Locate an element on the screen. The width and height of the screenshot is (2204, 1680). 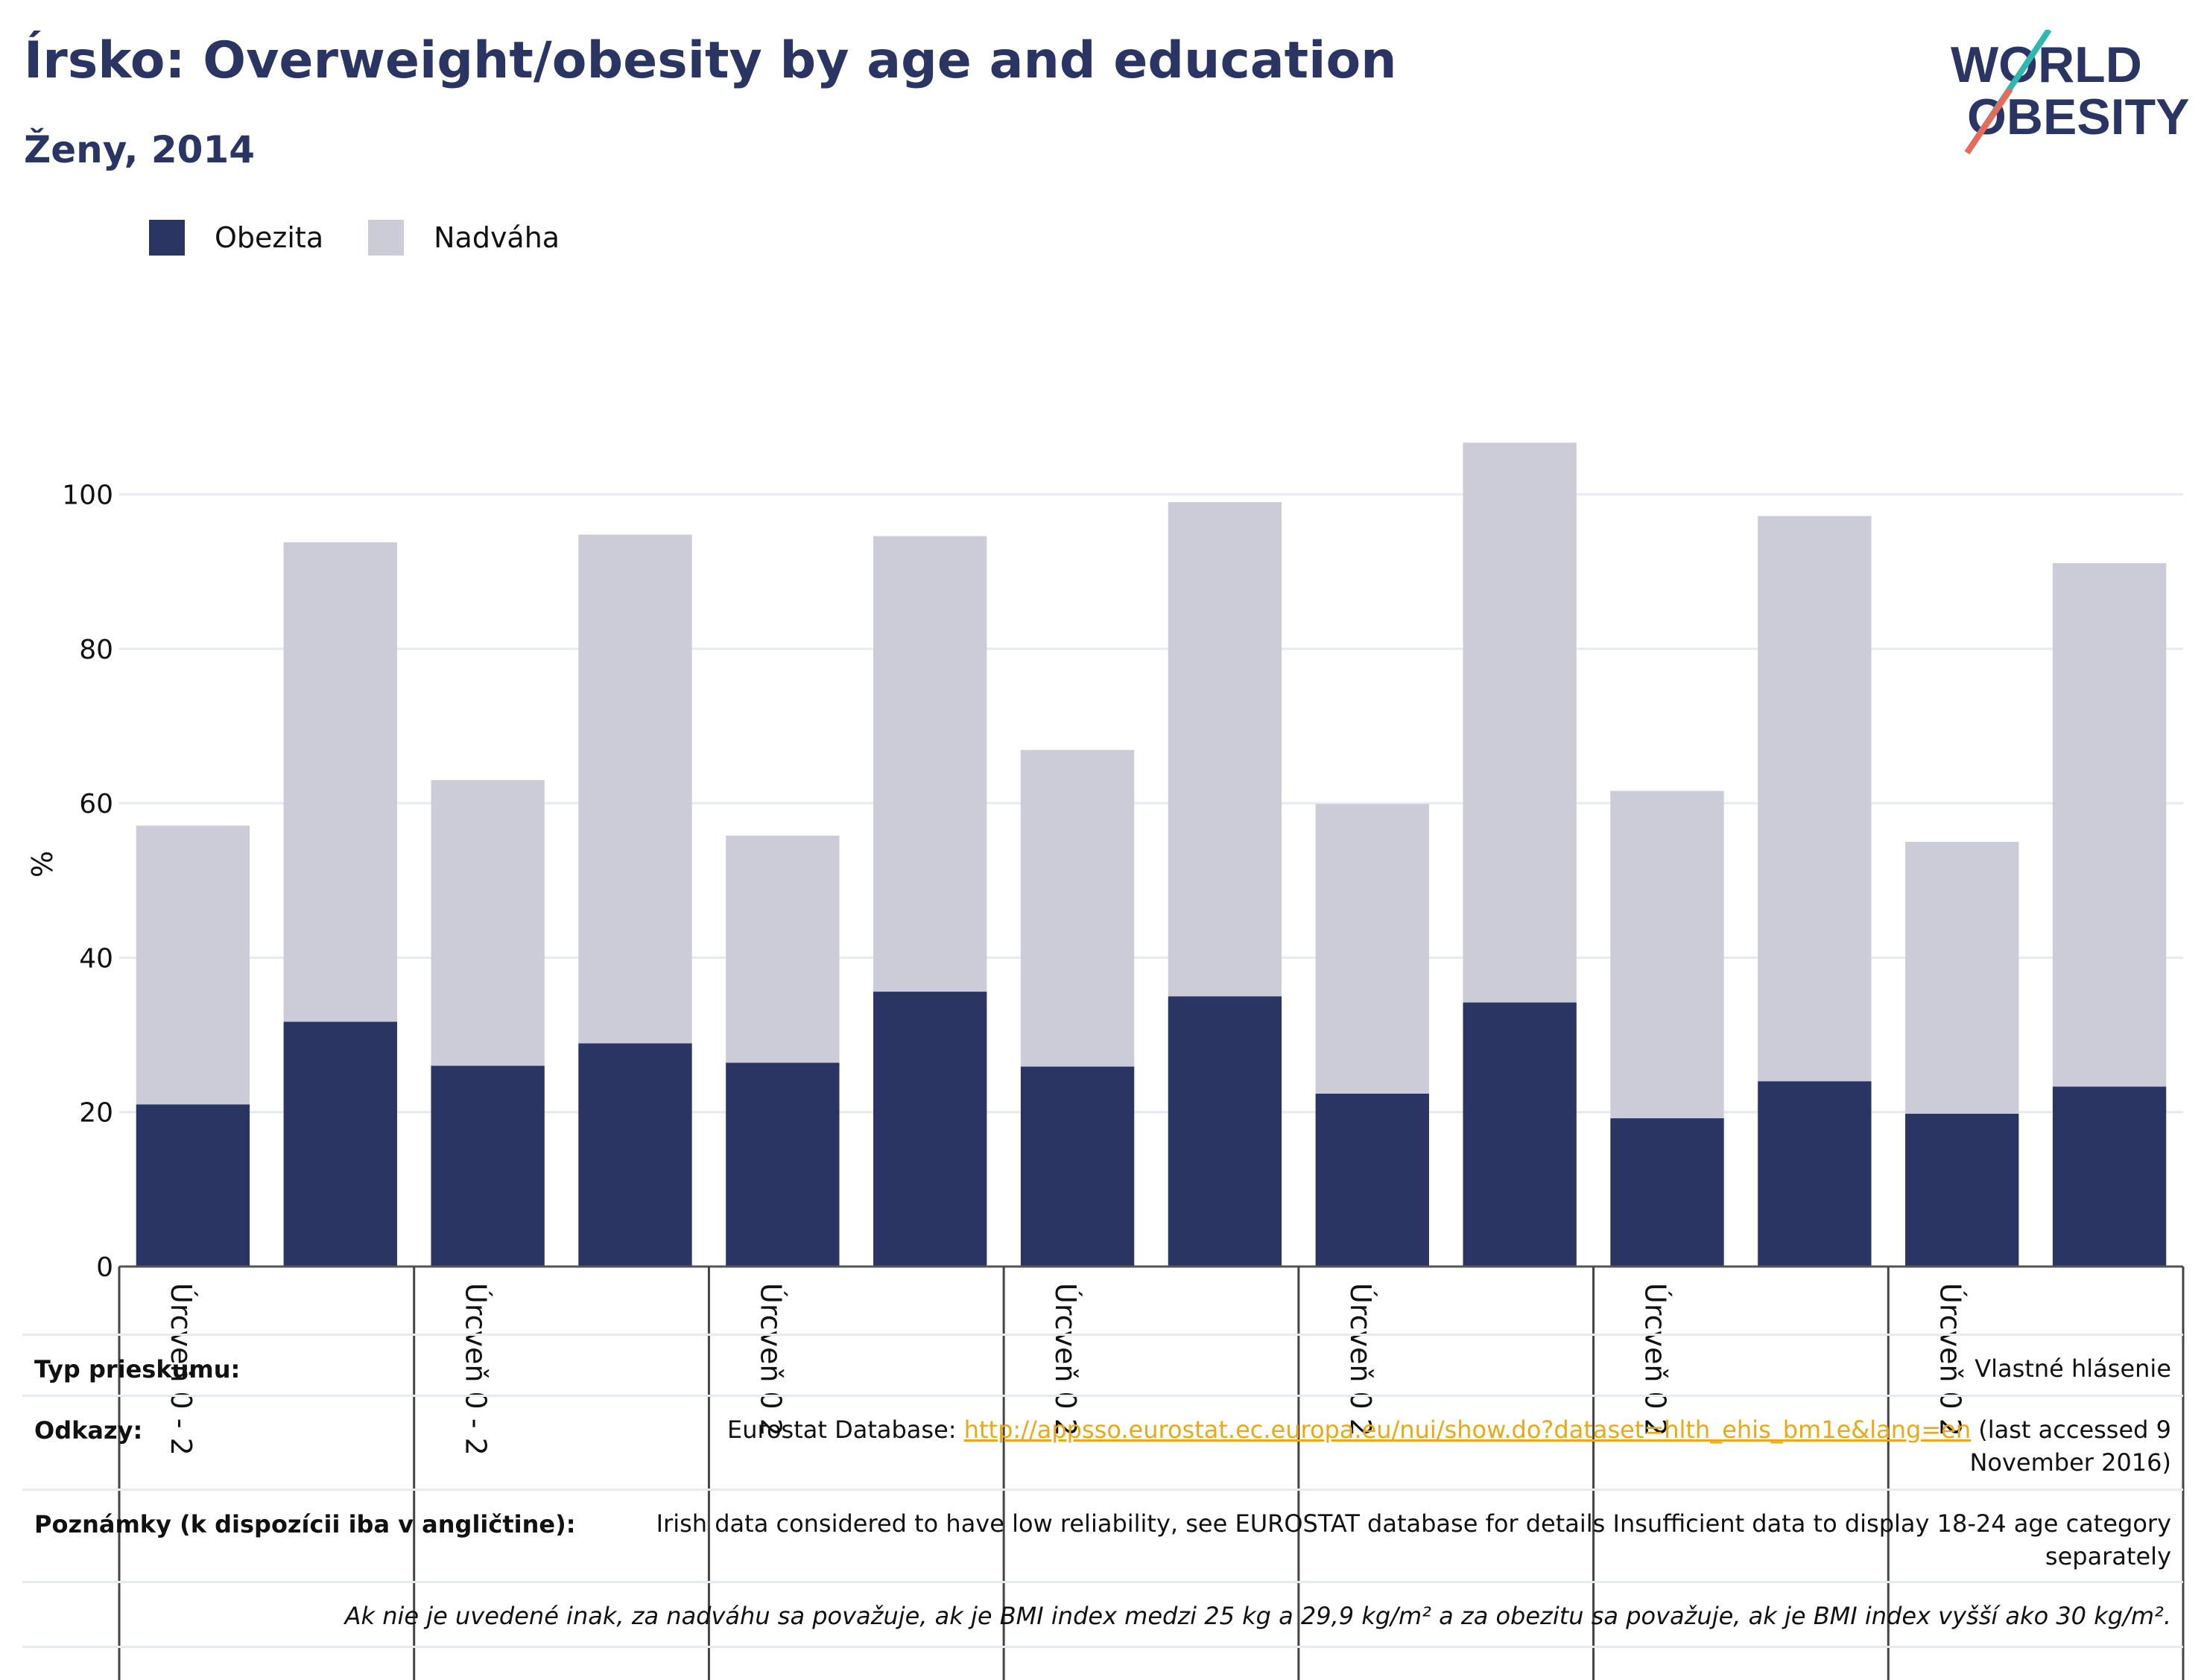
y-tick-label: 20 is located at coordinates (96, 1113).